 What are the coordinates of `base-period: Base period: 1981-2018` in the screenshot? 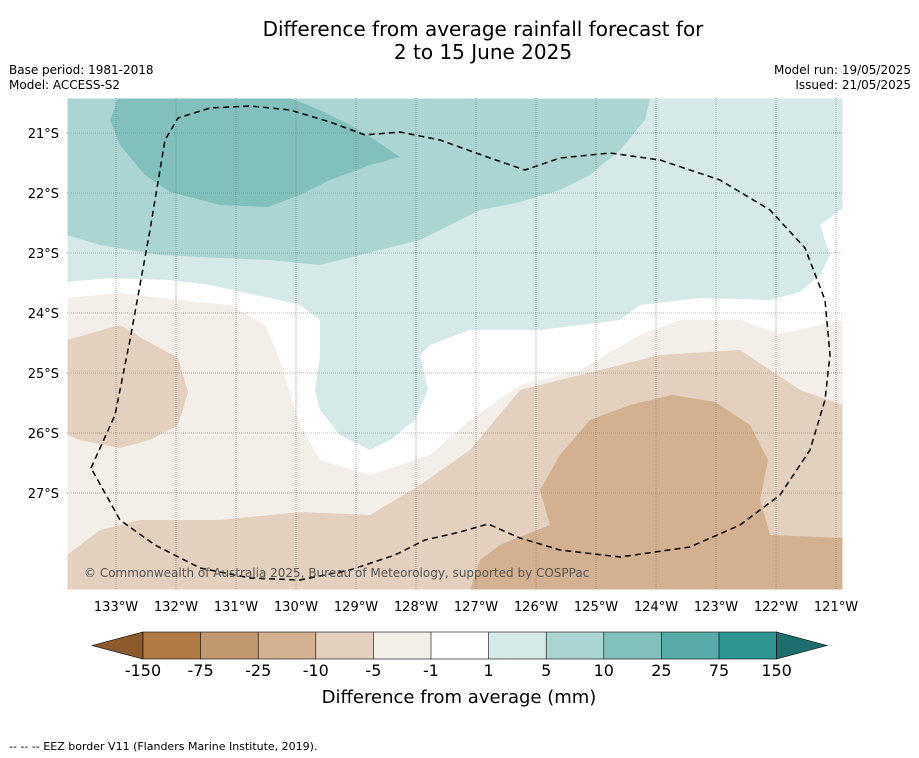 It's located at (81, 70).